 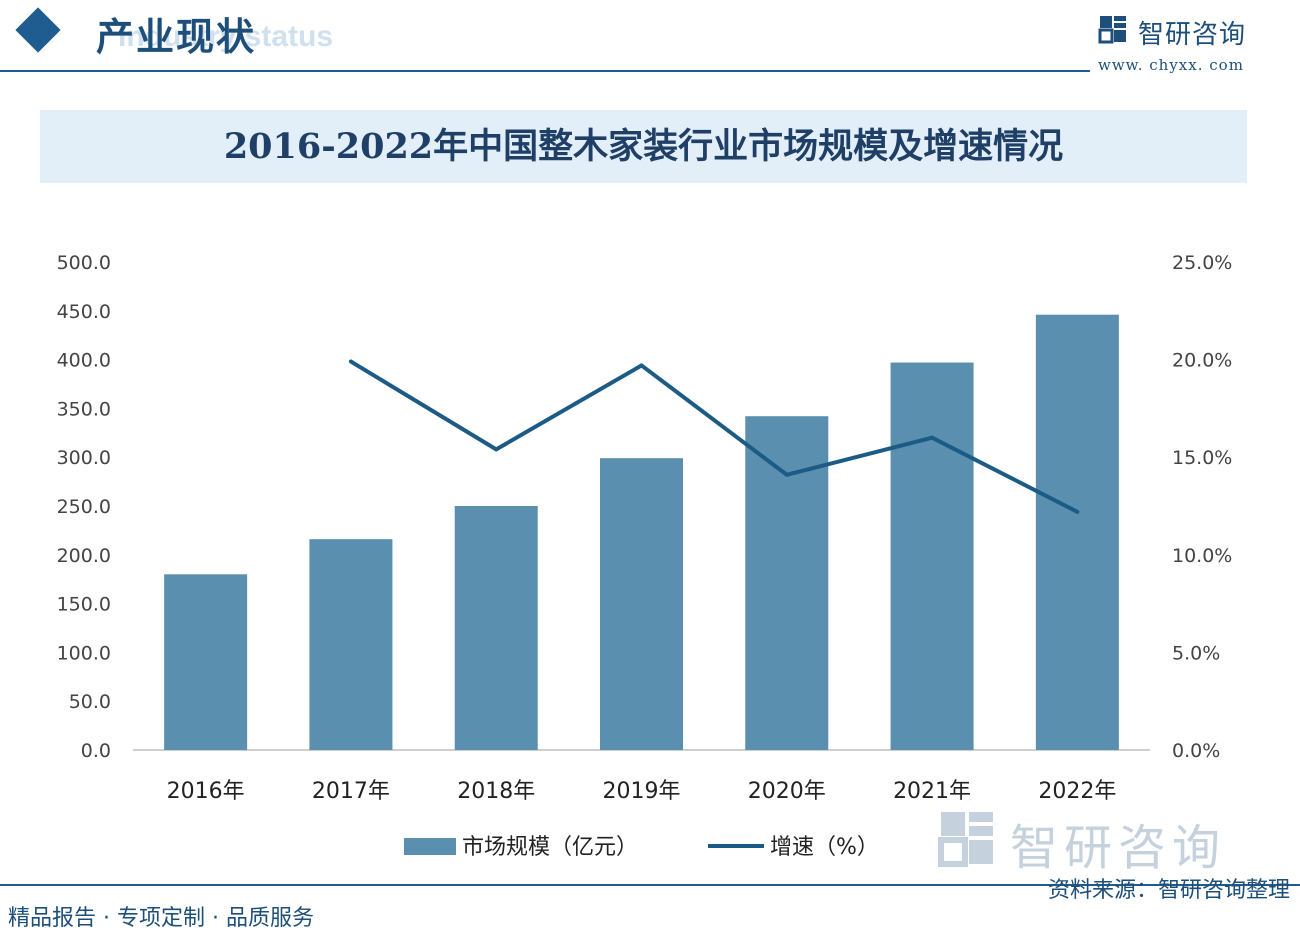 What do you see at coordinates (84, 556) in the screenshot?
I see `y-left-tick-label: 200.0` at bounding box center [84, 556].